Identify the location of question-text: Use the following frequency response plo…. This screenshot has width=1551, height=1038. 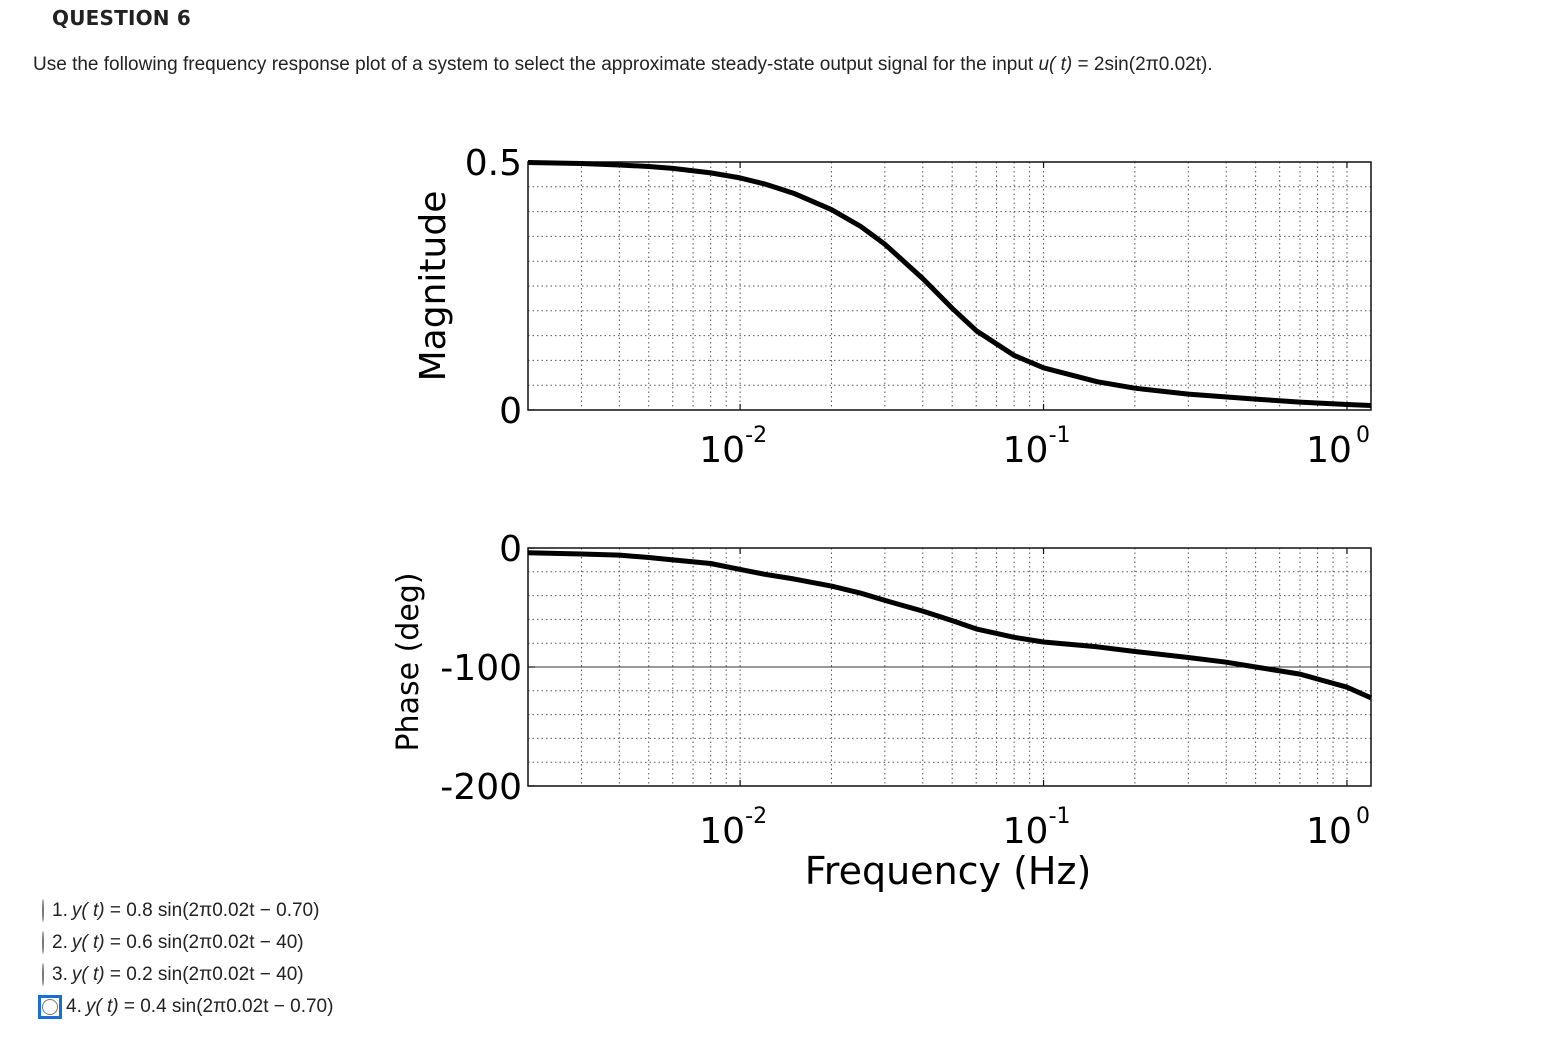
(623, 65).